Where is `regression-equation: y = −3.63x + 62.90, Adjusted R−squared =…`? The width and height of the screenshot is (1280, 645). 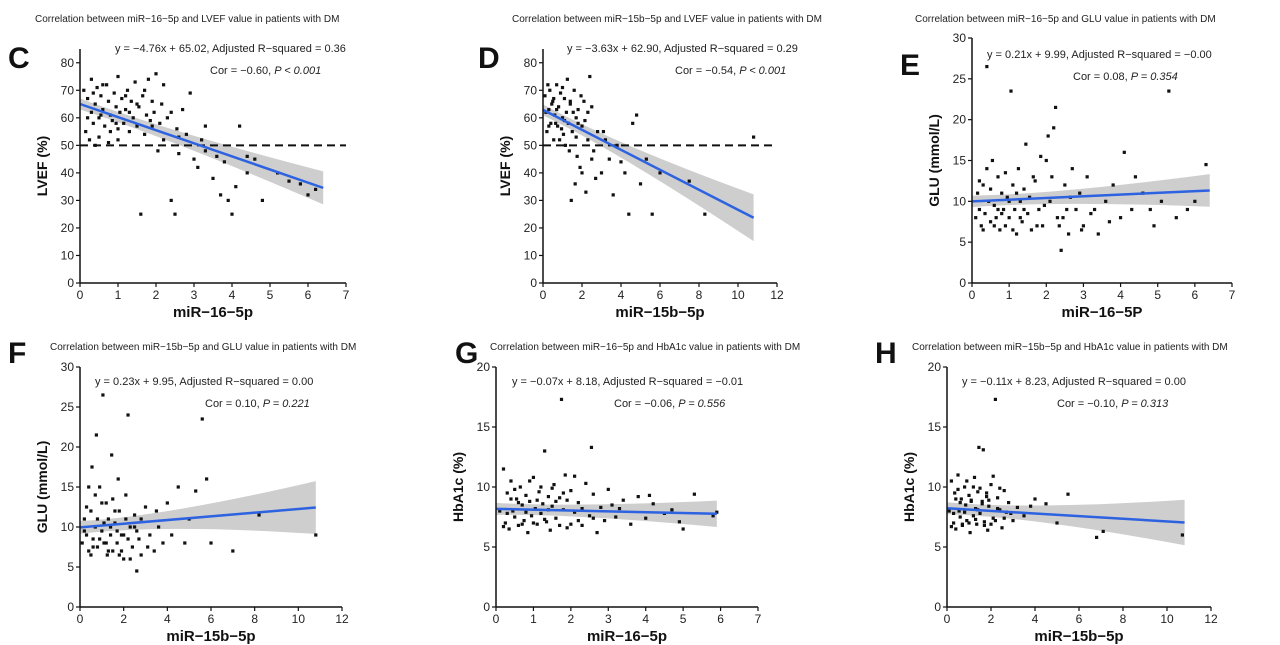
regression-equation: y = −3.63x + 62.90, Adjusted R−squared =… is located at coordinates (682, 49).